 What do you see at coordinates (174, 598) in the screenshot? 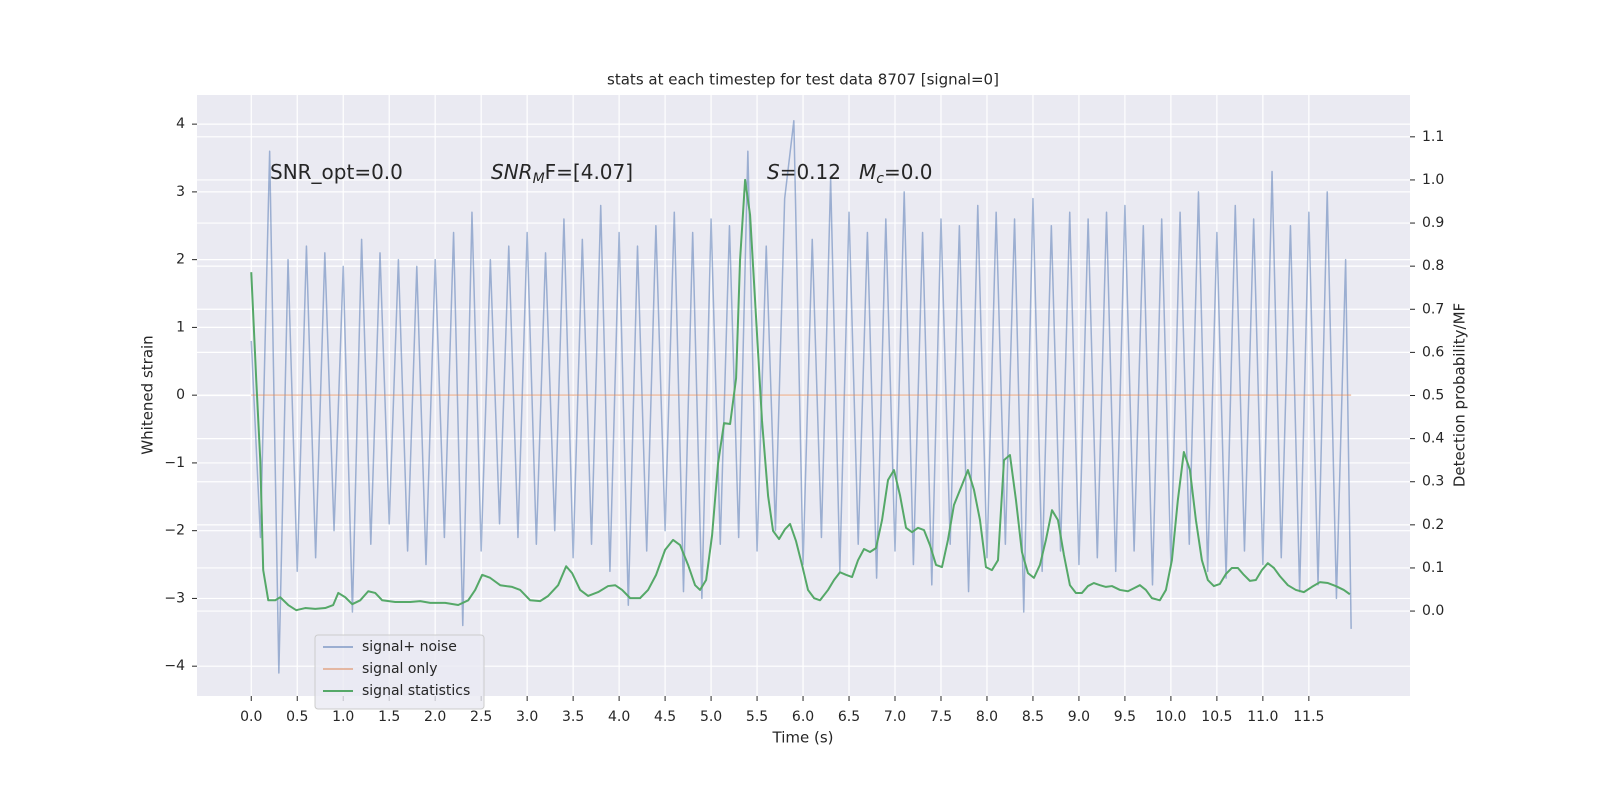
I see `y-tick-label: −3` at bounding box center [174, 598].